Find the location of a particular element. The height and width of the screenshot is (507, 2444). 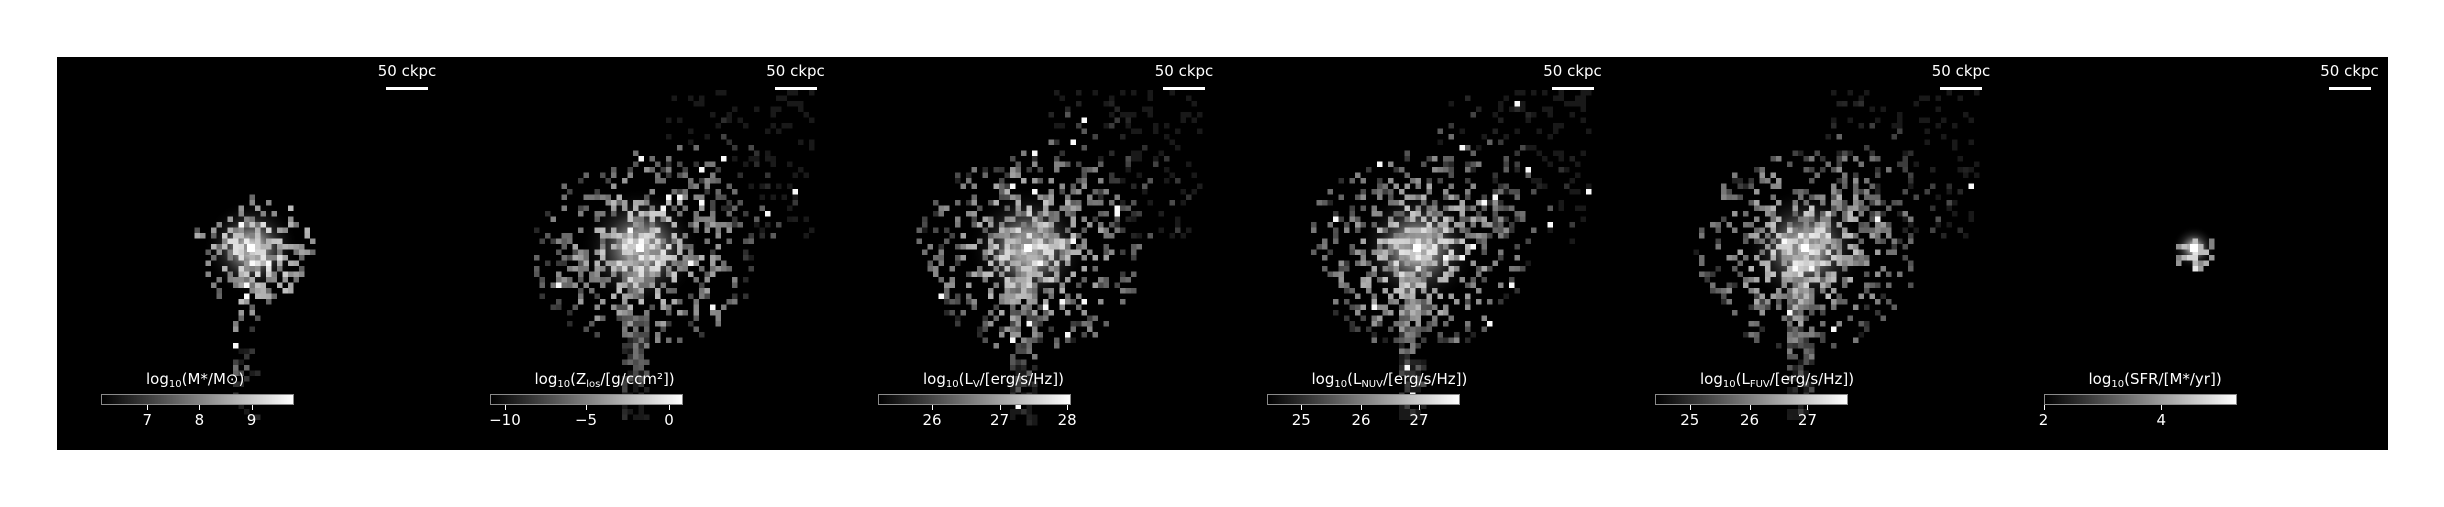

colorbar-tick-label: 8 is located at coordinates (199, 420).